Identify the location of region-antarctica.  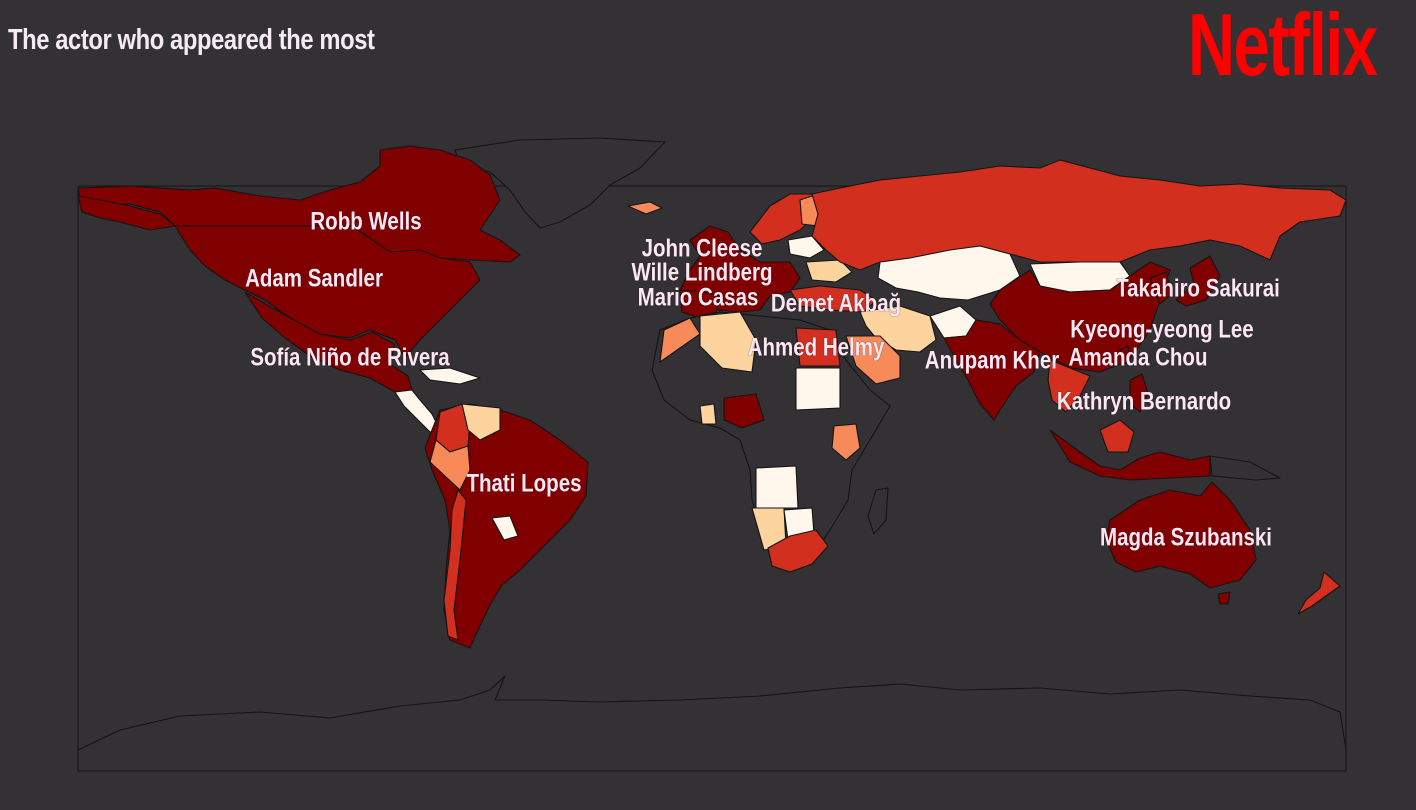
(712, 723).